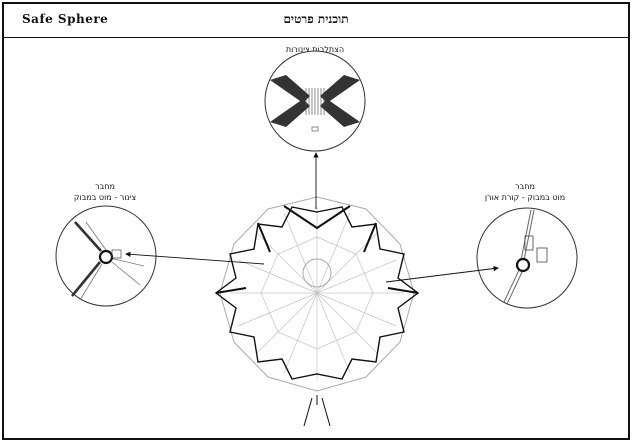  What do you see at coordinates (340, 89) in the screenshot?
I see `pipe-right-upper` at bounding box center [340, 89].